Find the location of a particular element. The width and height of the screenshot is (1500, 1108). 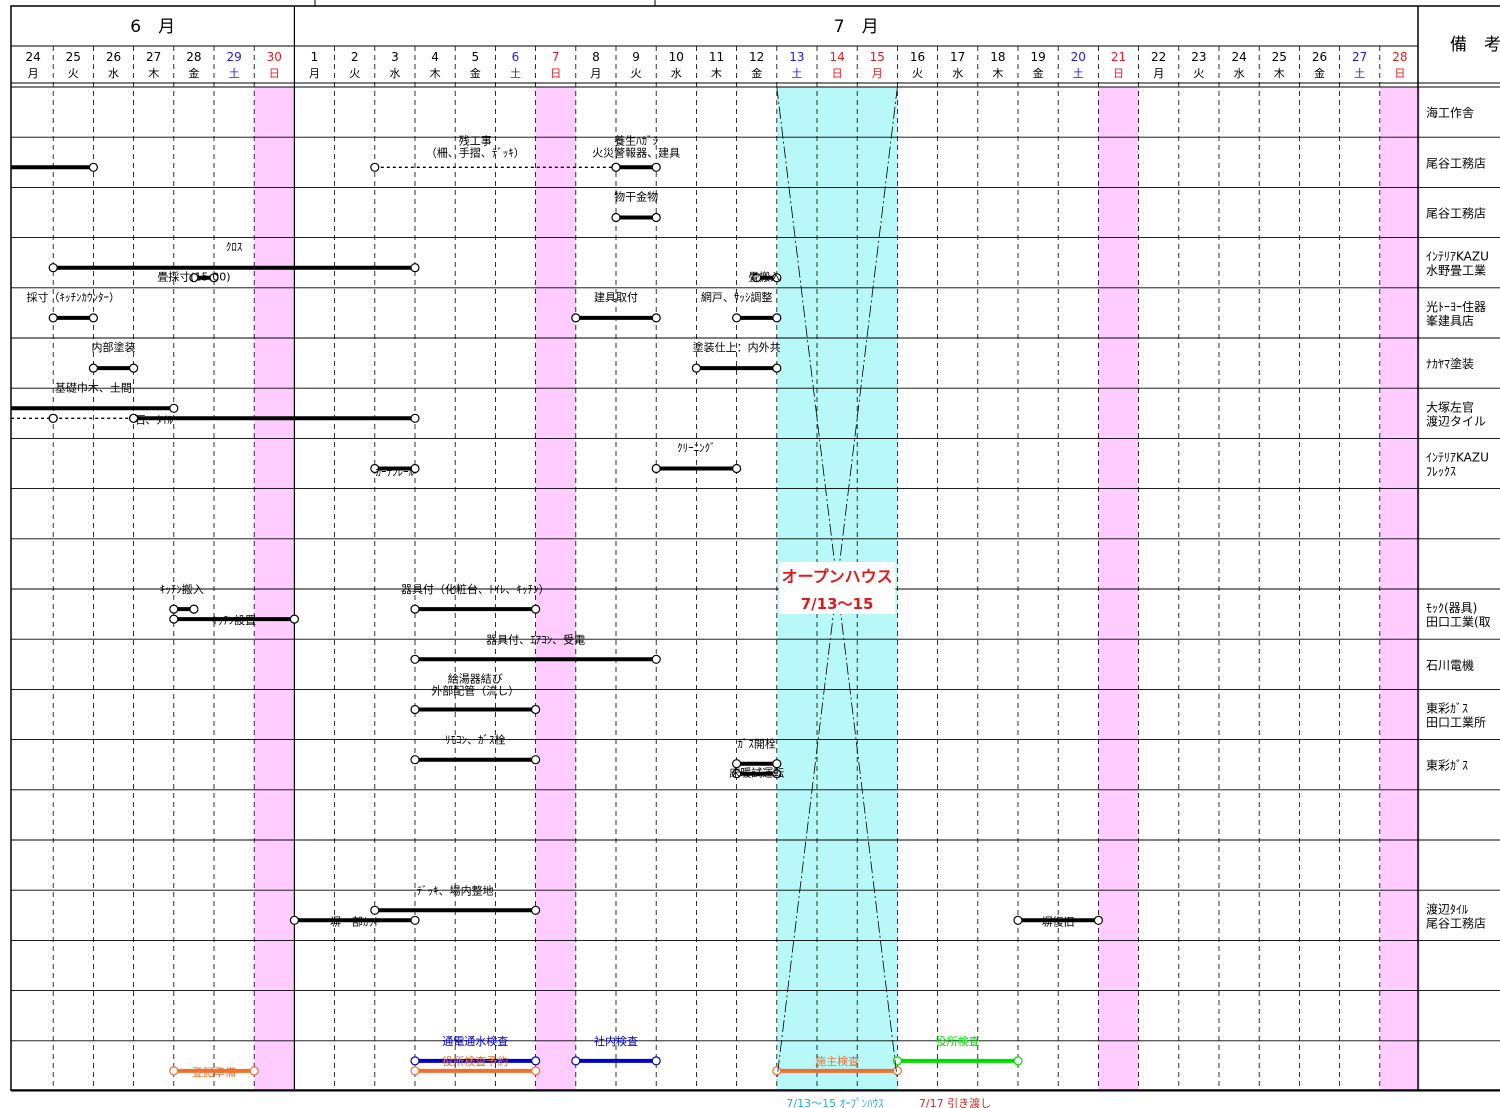

task-label: 畳搬入 is located at coordinates (764, 277).